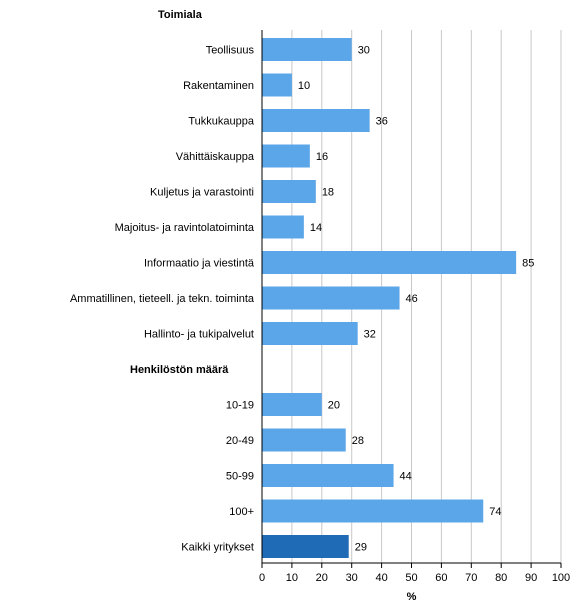 The height and width of the screenshot is (613, 581). I want to click on value-label: 16, so click(322, 157).